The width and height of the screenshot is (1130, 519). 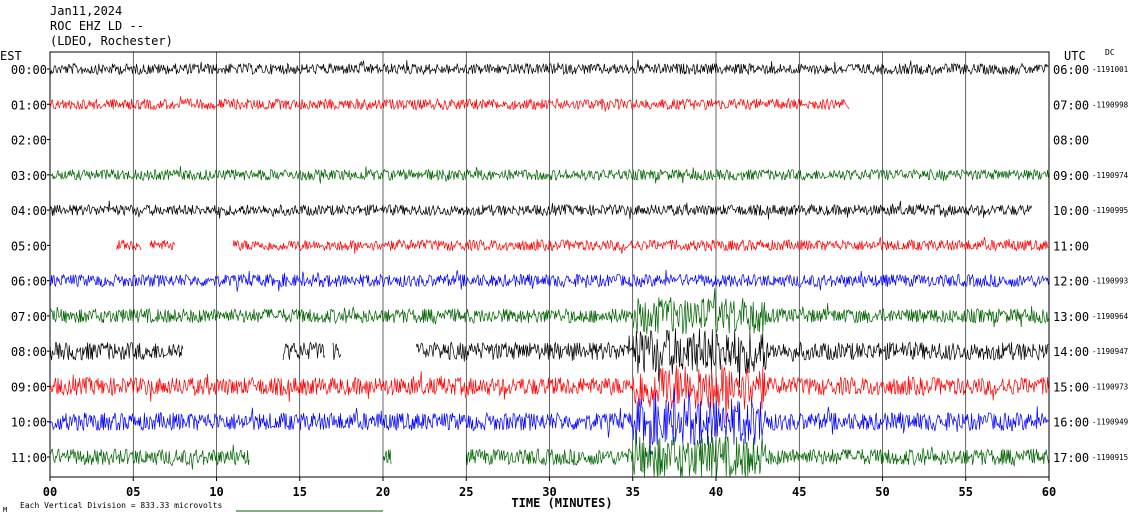 What do you see at coordinates (1110, 175) in the screenshot?
I see `dc-offset-label: -1190974` at bounding box center [1110, 175].